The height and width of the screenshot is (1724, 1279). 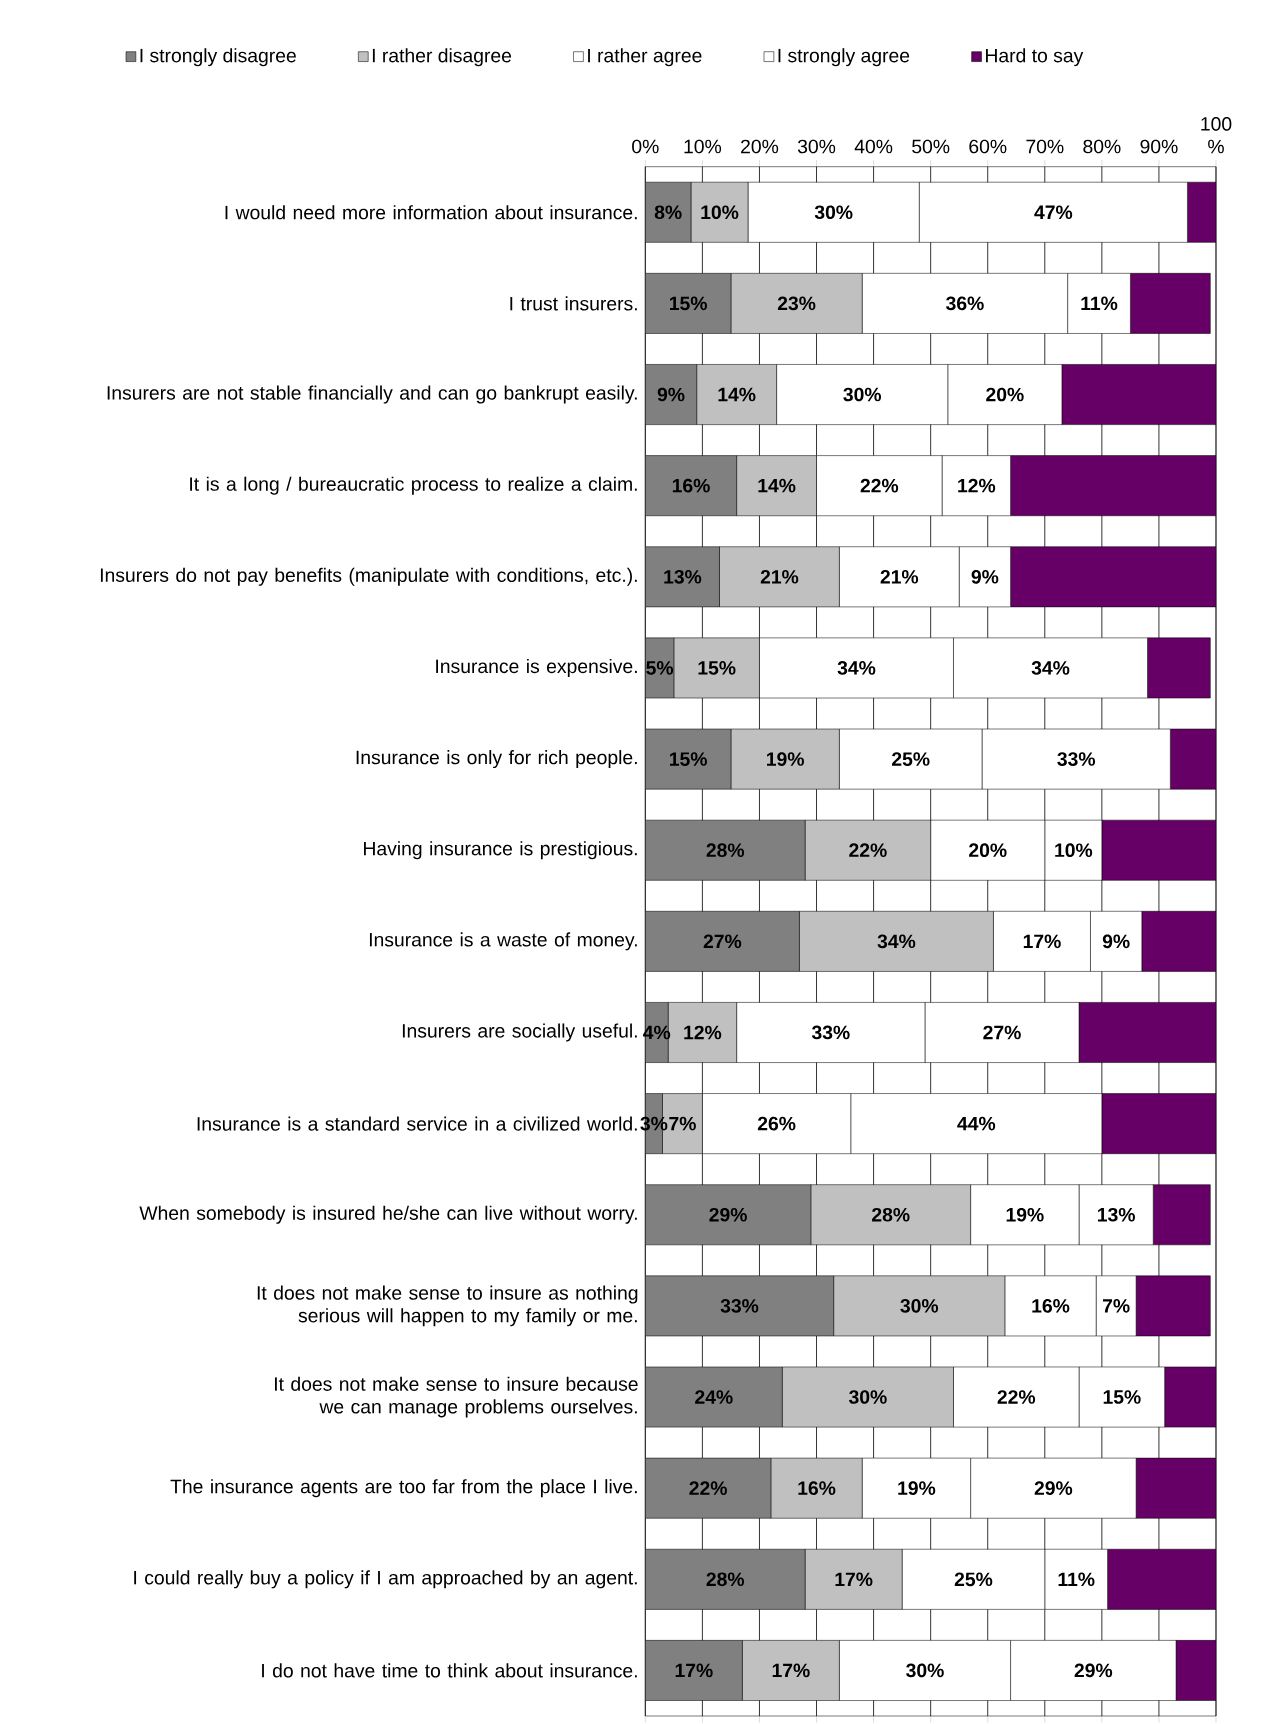 What do you see at coordinates (668, 212) in the screenshot?
I see `data-label: 8%` at bounding box center [668, 212].